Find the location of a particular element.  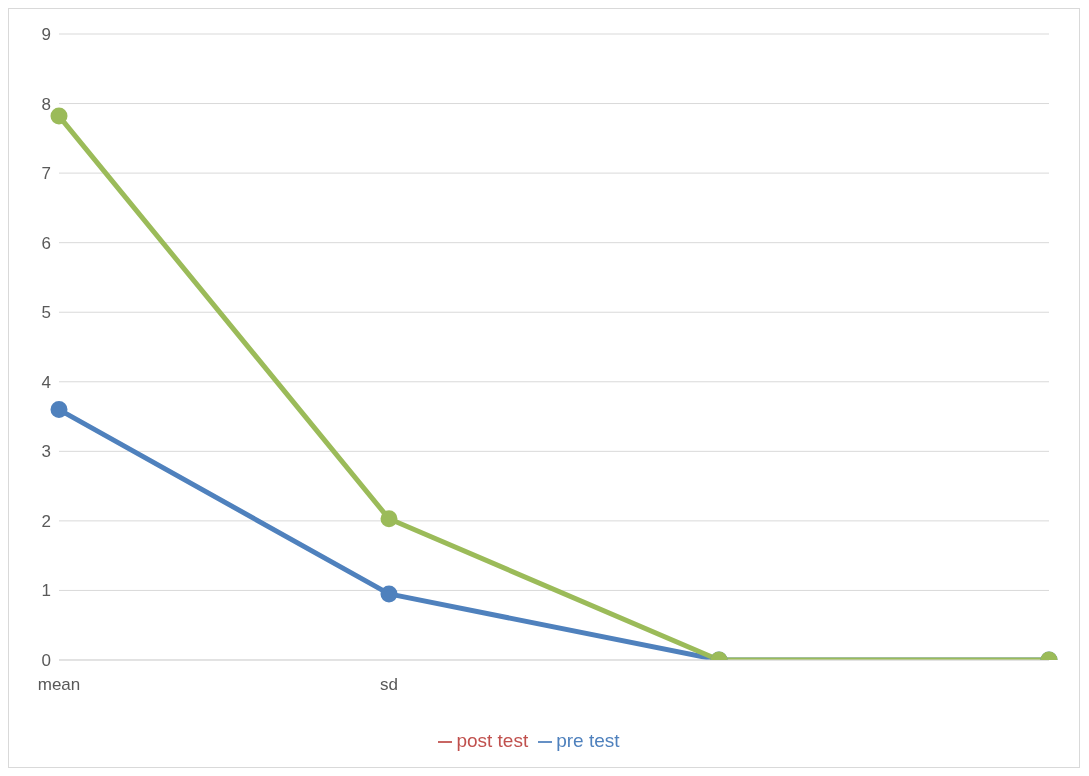

y-tick-label: 7 is located at coordinates (46, 174).